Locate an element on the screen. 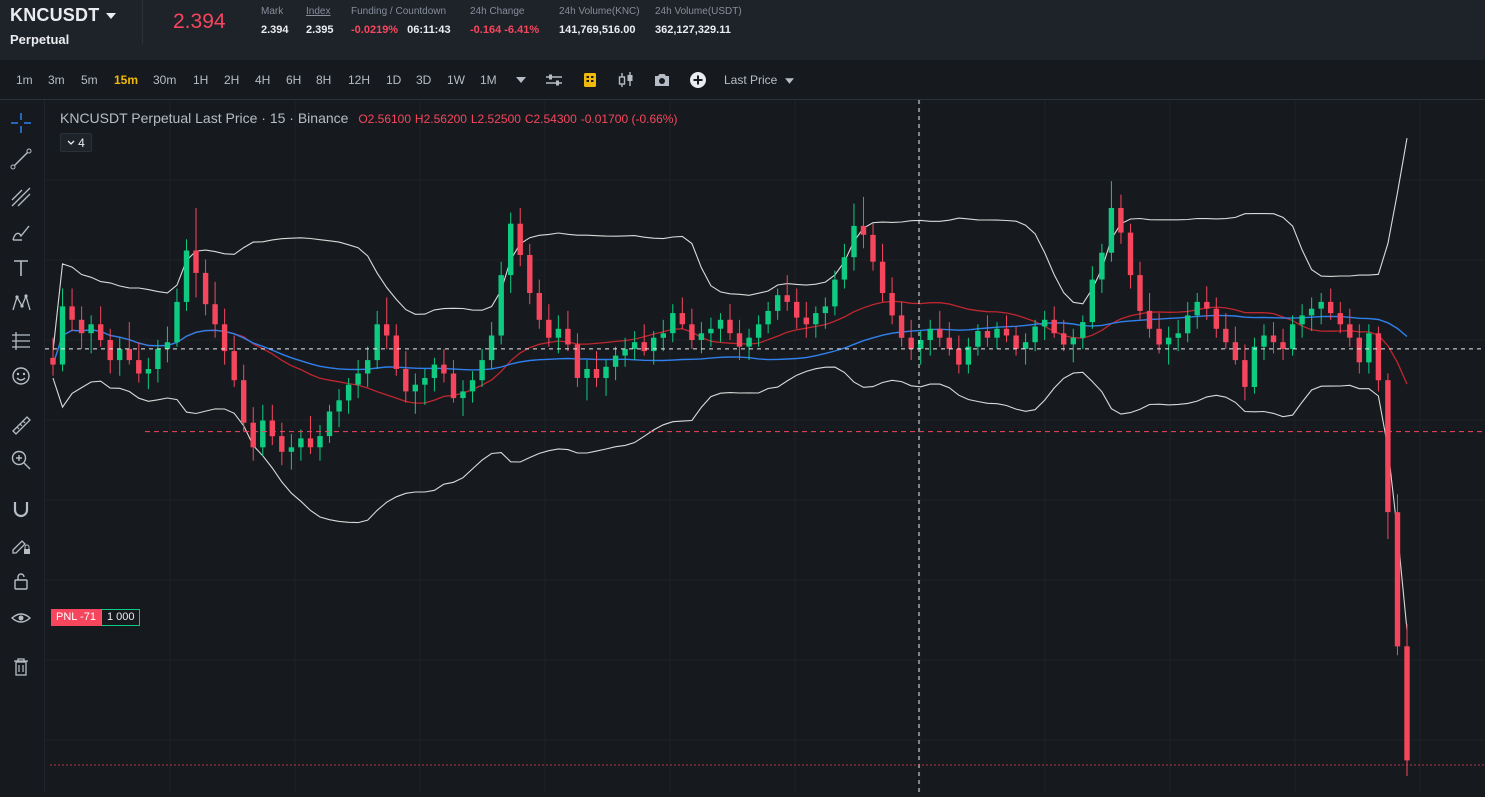 Image resolution: width=1485 pixels, height=797 pixels. stat-index: Index 2.395 is located at coordinates (320, 21).